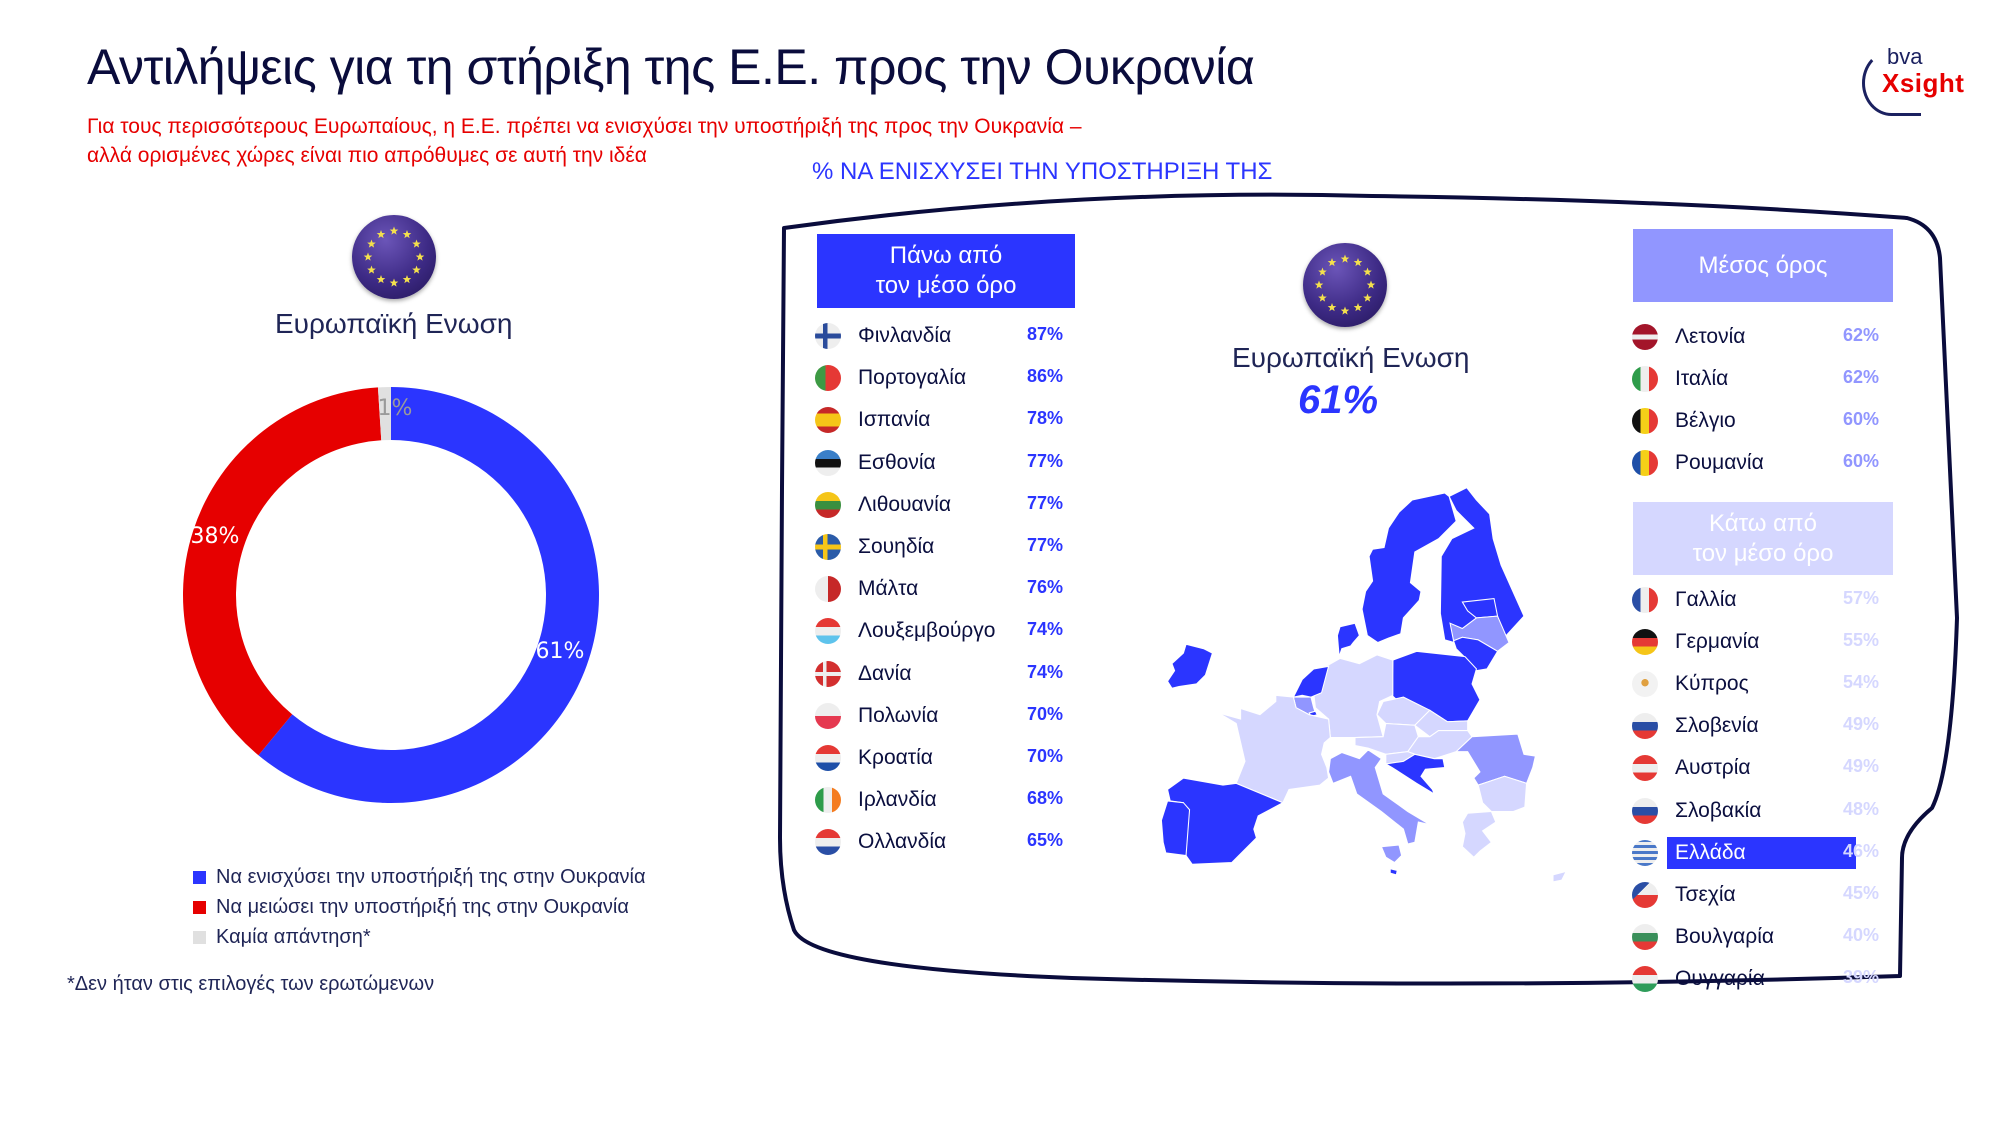  Describe the element at coordinates (1645, 768) in the screenshot. I see `austria-flag-icon` at that location.